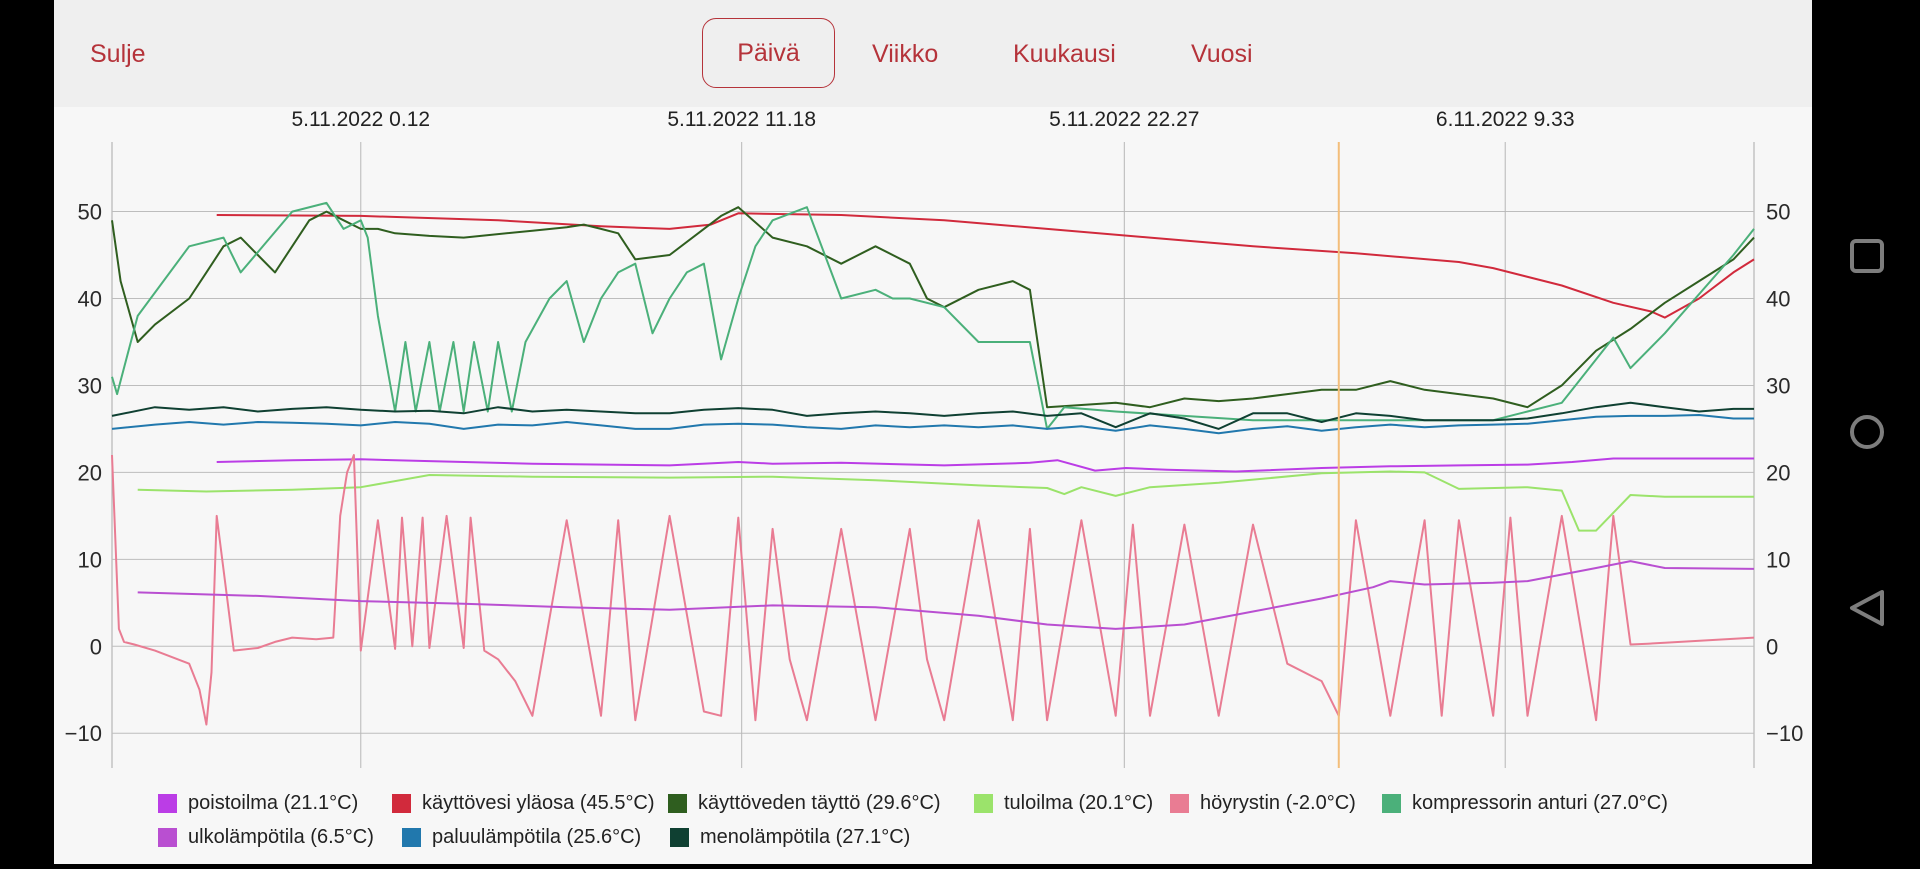  I want to click on legend-item: höyrystin (-2.0°C), so click(1263, 803).